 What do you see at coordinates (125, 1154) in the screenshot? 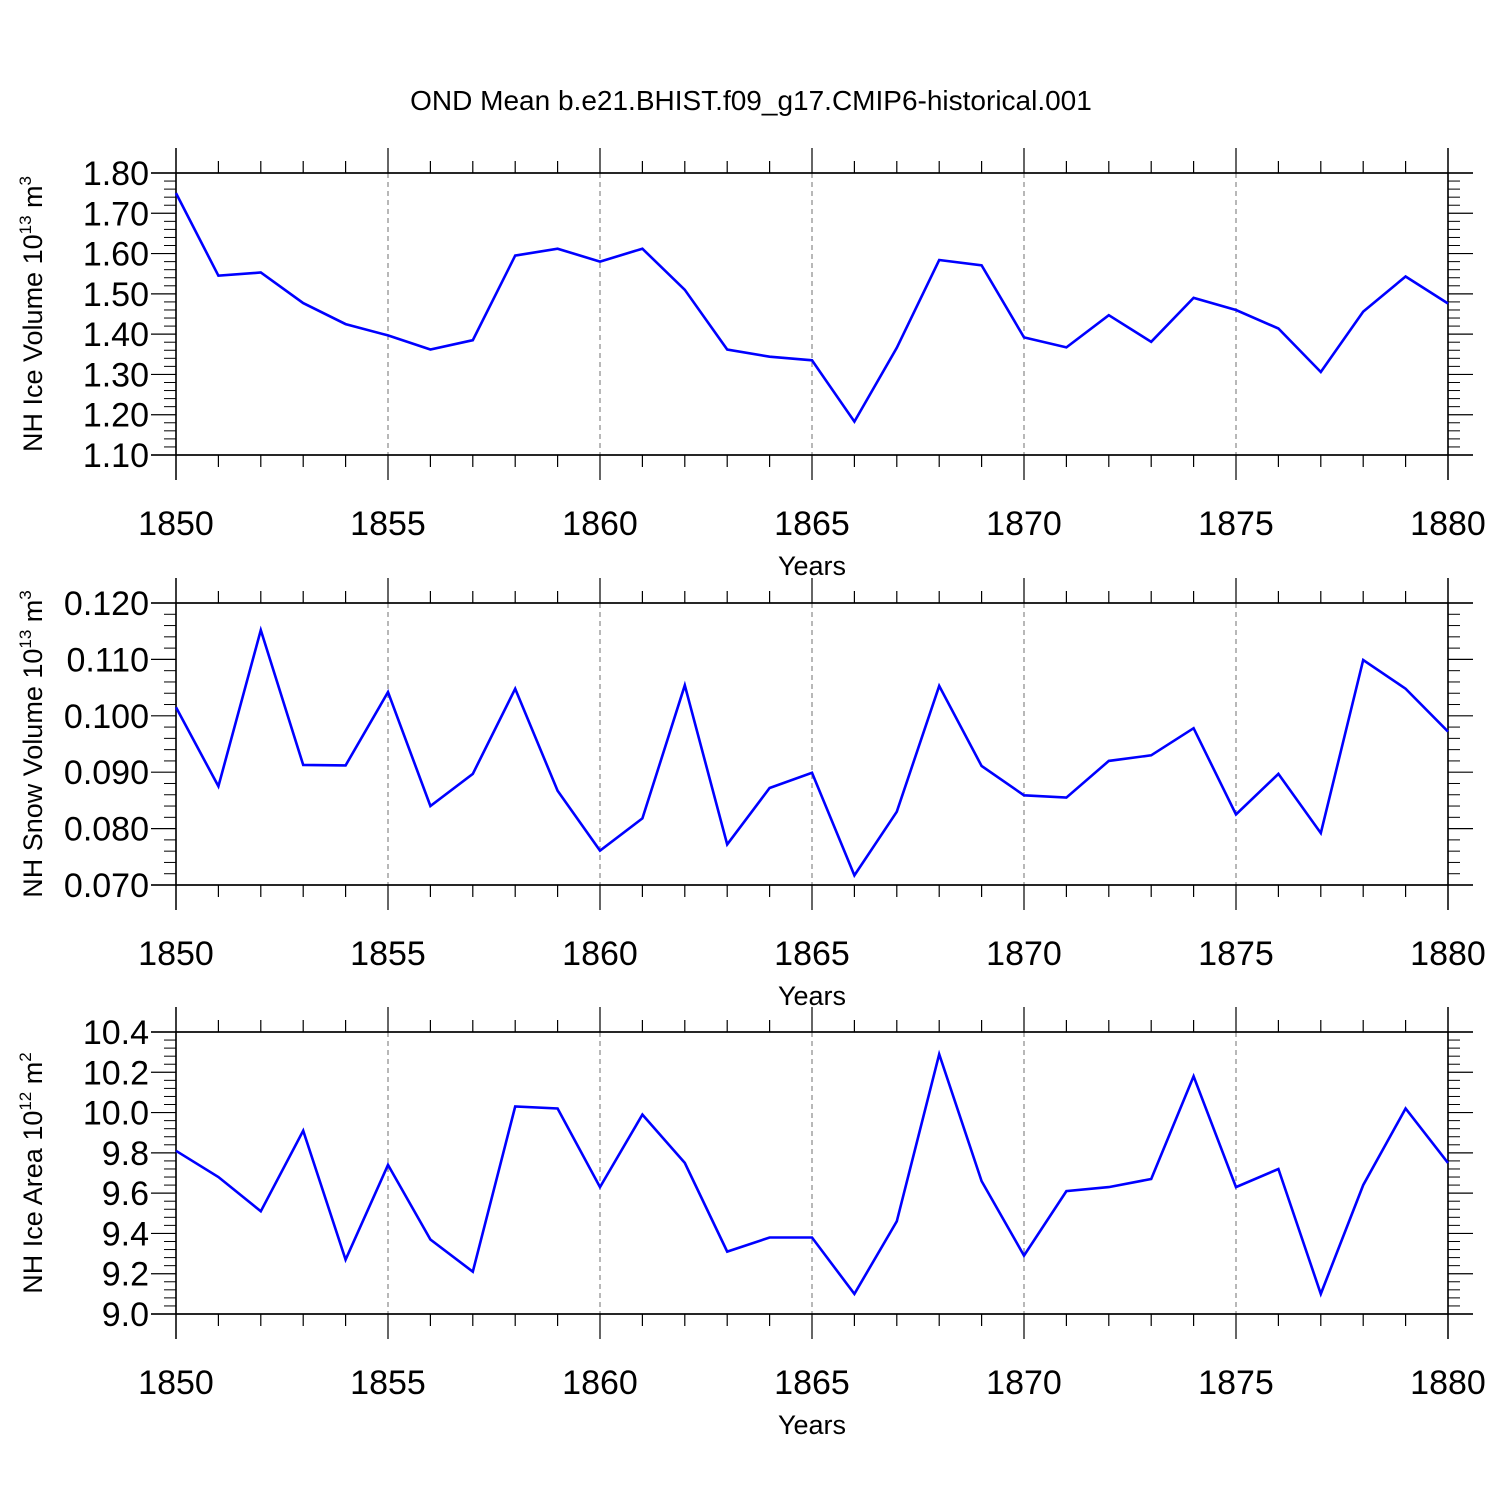
I see `y-tick-label: 9.8` at bounding box center [125, 1154].